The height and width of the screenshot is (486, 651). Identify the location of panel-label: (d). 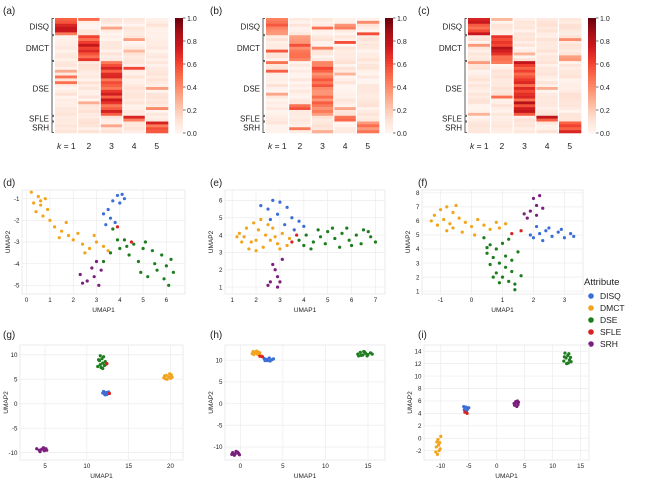
(9, 183).